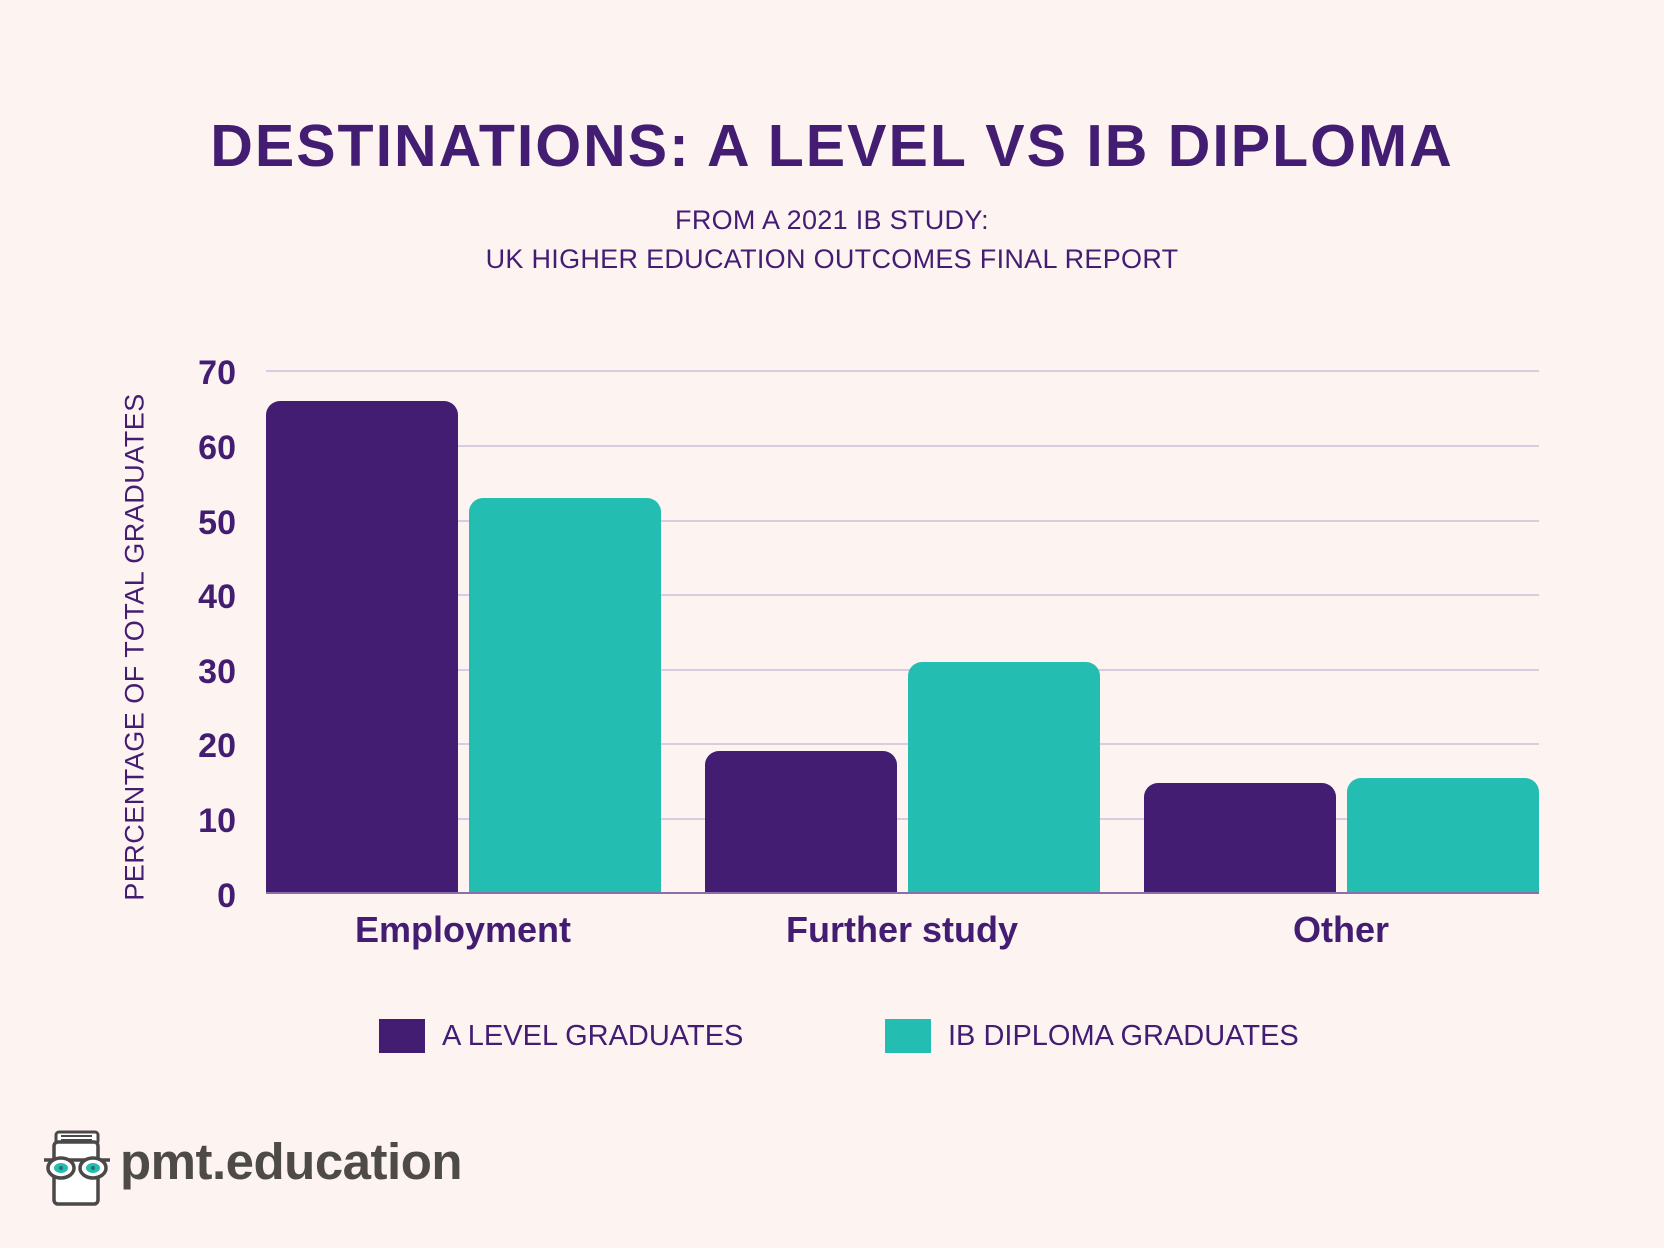 The width and height of the screenshot is (1664, 1248). Describe the element at coordinates (832, 220) in the screenshot. I see `chart-subtitle-line-1: FROM A 2021 IB STUDY:` at that location.